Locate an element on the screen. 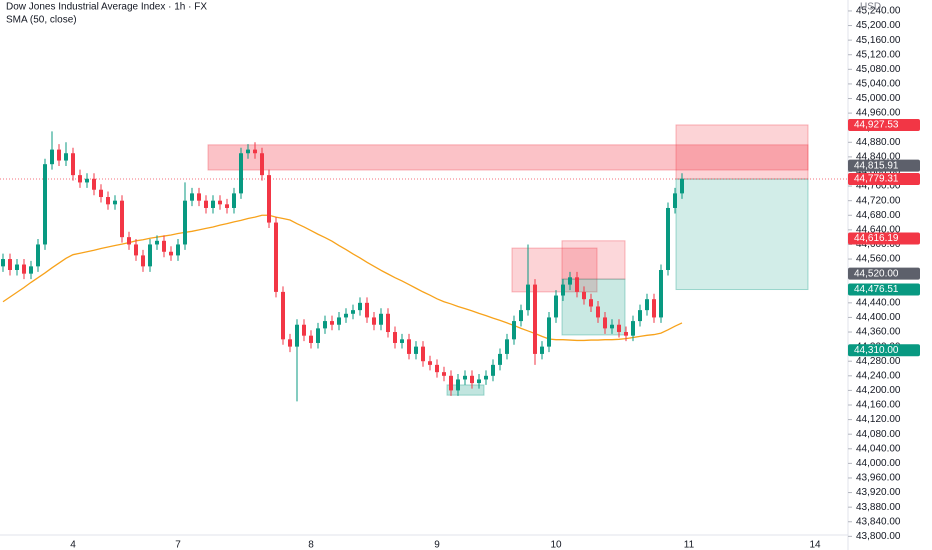 This screenshot has height=550, width=932. y-tick-label: 44,200.00 is located at coordinates (878, 390).